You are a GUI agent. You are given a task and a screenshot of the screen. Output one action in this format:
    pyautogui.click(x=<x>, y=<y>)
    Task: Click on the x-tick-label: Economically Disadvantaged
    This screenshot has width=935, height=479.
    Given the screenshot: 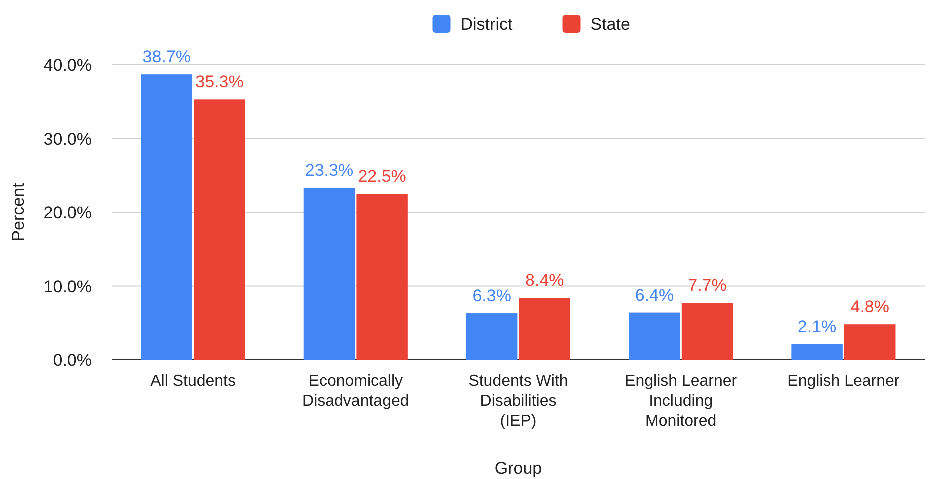 What is the action you would take?
    pyautogui.click(x=356, y=391)
    